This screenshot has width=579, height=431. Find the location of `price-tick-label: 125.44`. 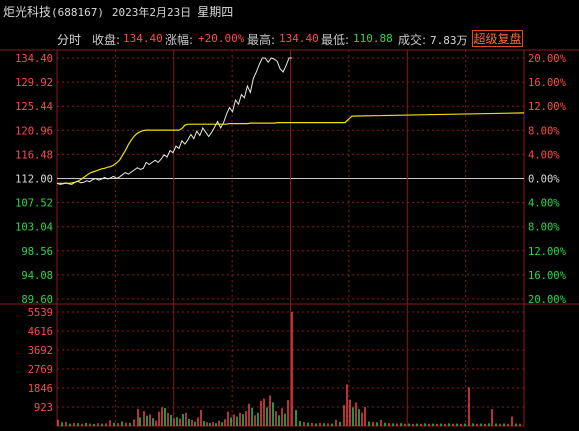

price-tick-label: 125.44 is located at coordinates (34, 107).